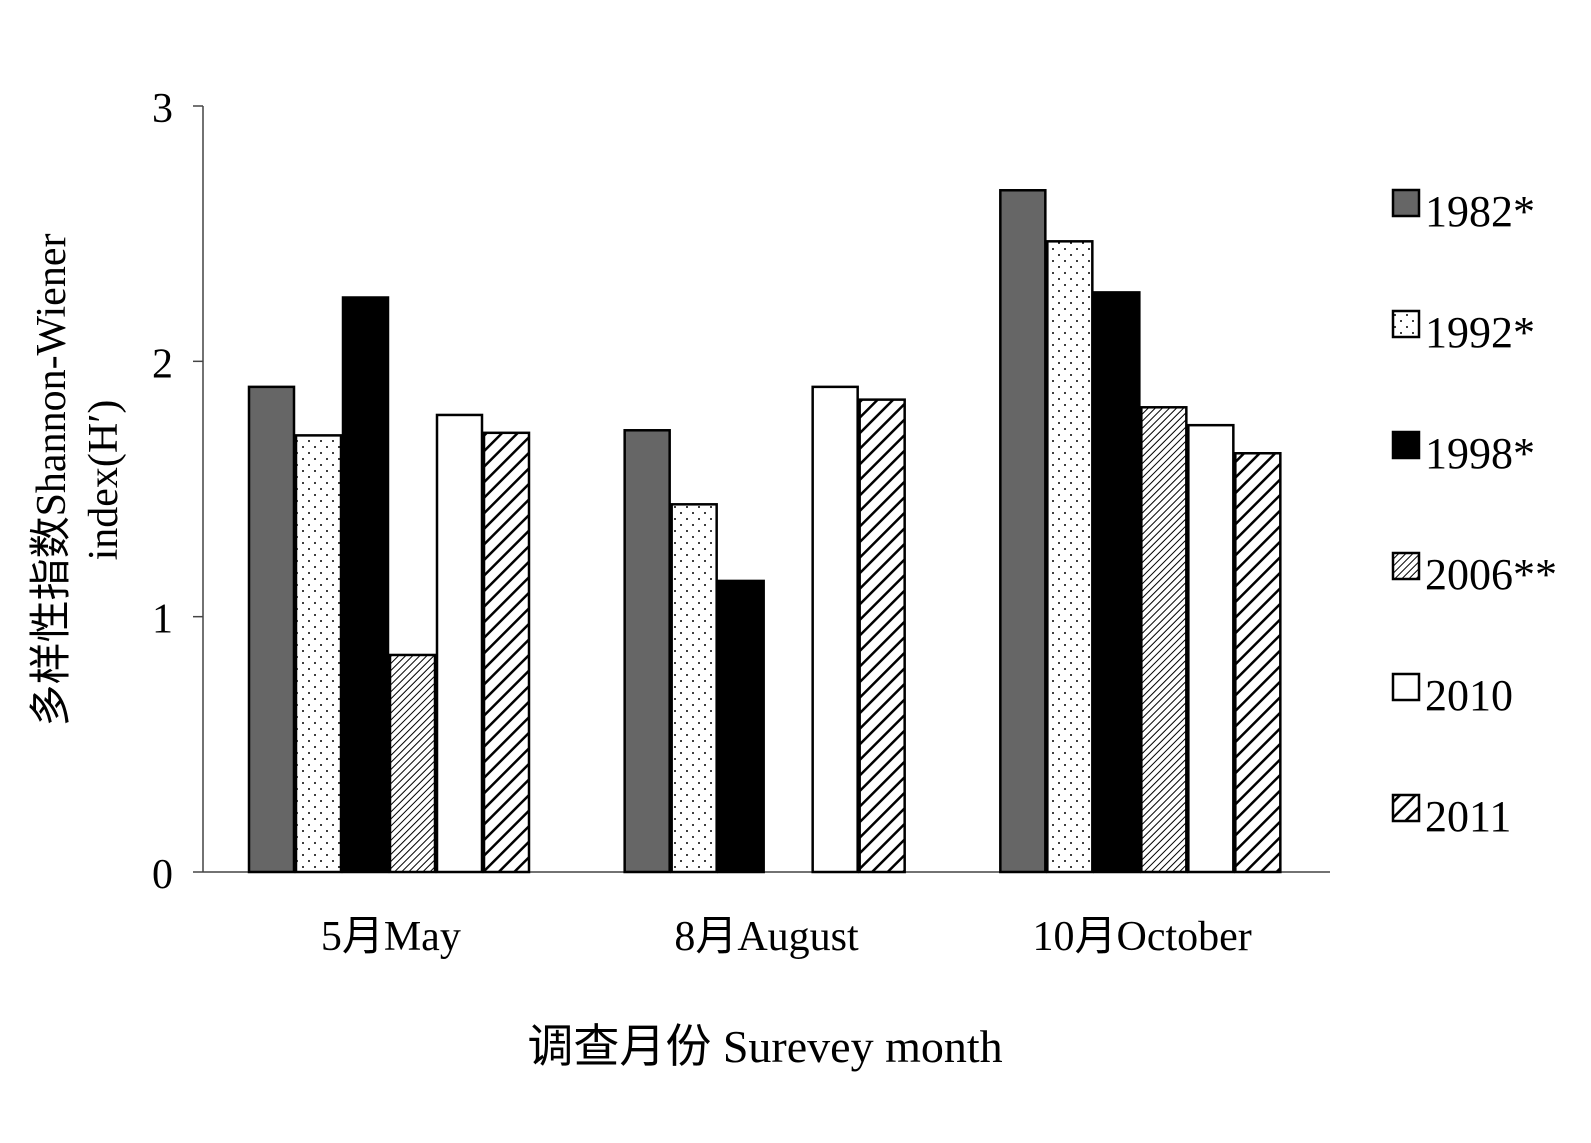 This screenshot has height=1143, width=1591. What do you see at coordinates (764, 1046) in the screenshot?
I see `x-axis-title: 调查月份 Surevey month` at bounding box center [764, 1046].